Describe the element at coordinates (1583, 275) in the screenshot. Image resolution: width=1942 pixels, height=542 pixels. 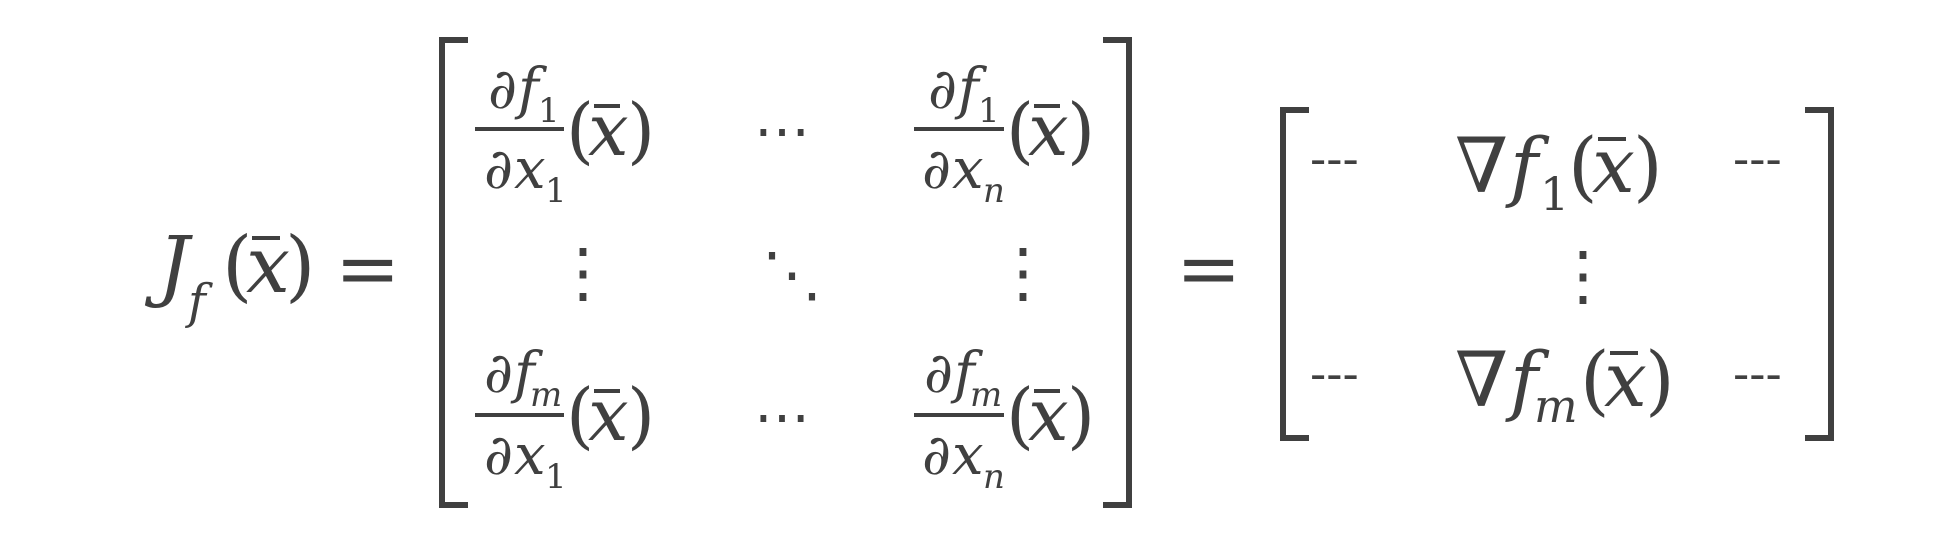
I see `matrix2-vdots: ⋮` at that location.